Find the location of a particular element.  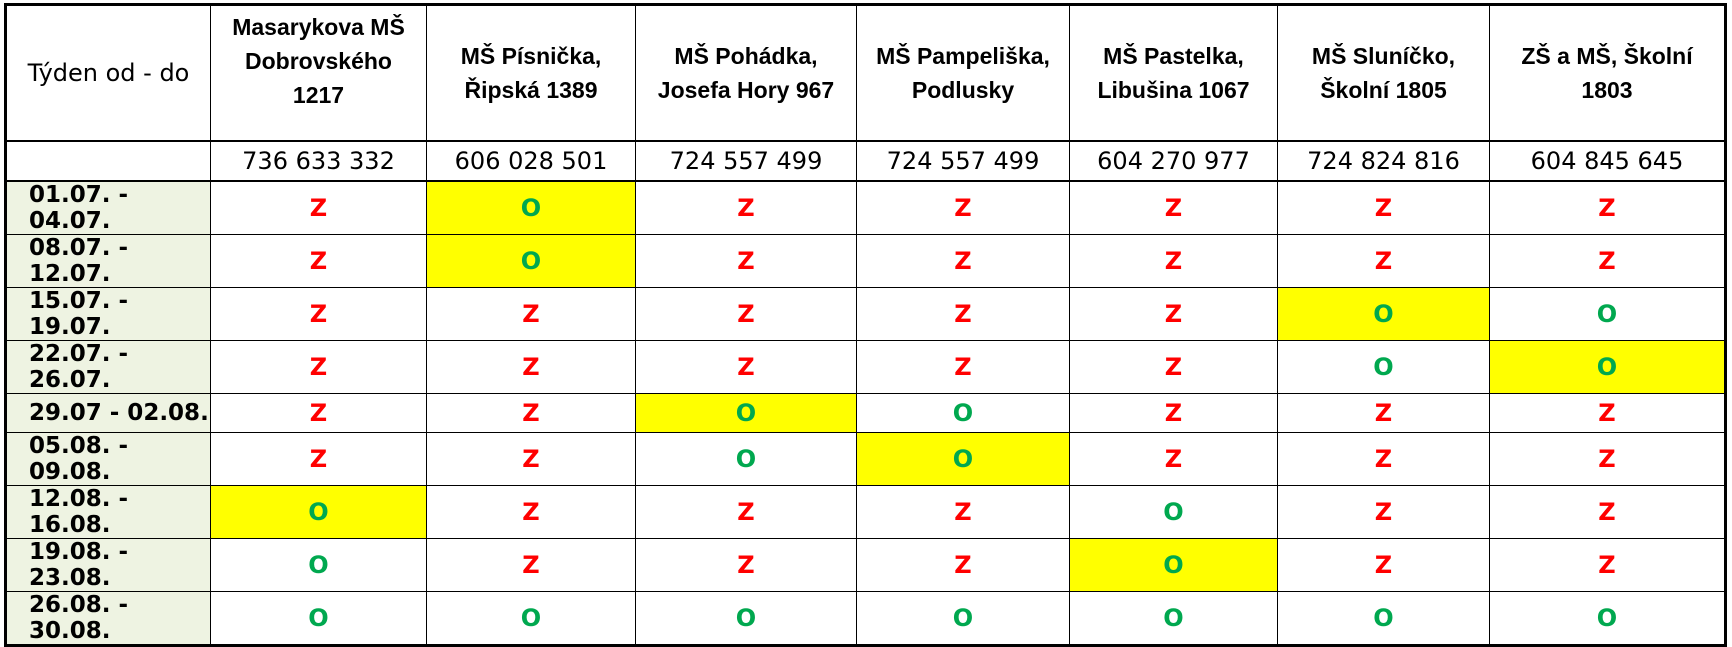

phone-number: 736 633 332 is located at coordinates (318, 161).